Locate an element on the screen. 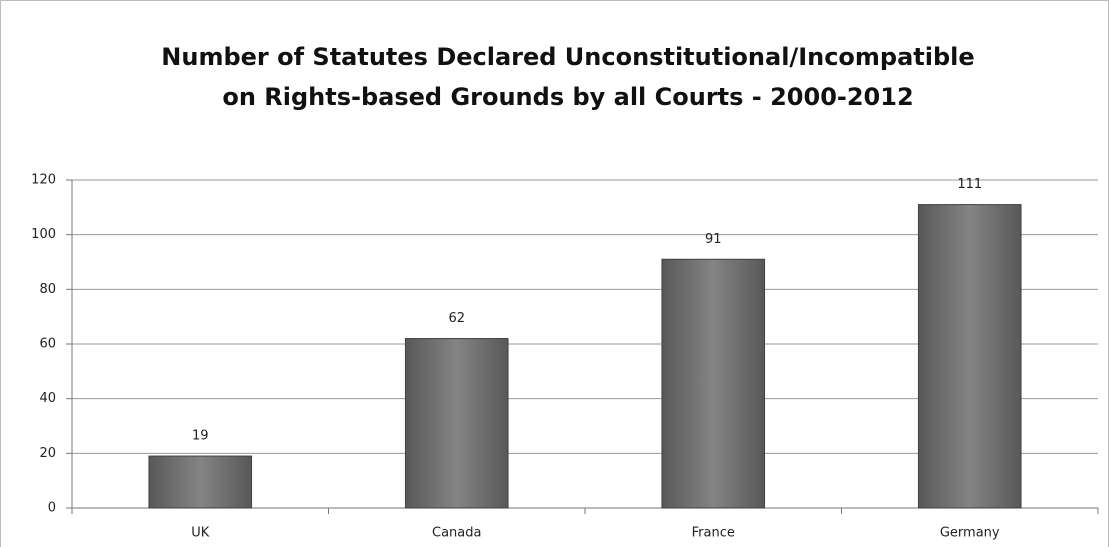 Image resolution: width=1109 pixels, height=547 pixels. data-label: 62 is located at coordinates (456, 318).